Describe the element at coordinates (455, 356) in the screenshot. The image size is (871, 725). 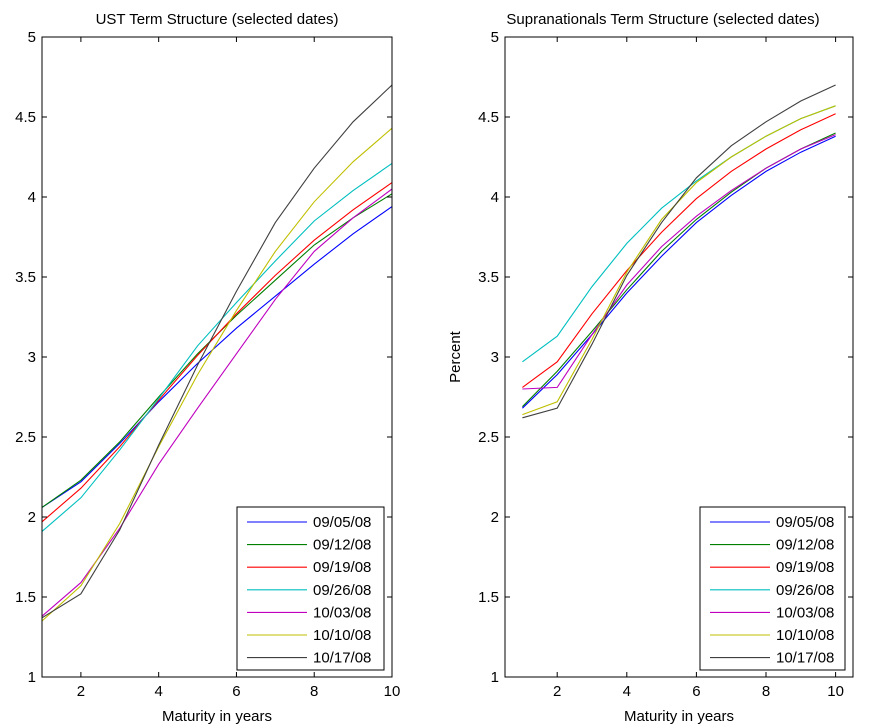
I see `y-axis-label: Percent` at that location.